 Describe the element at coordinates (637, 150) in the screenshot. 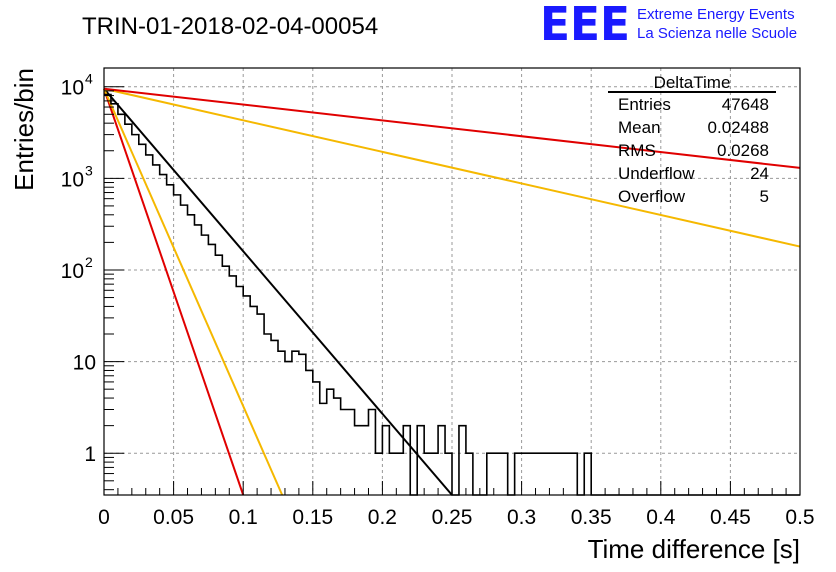

I see `stats-label: RMS` at that location.